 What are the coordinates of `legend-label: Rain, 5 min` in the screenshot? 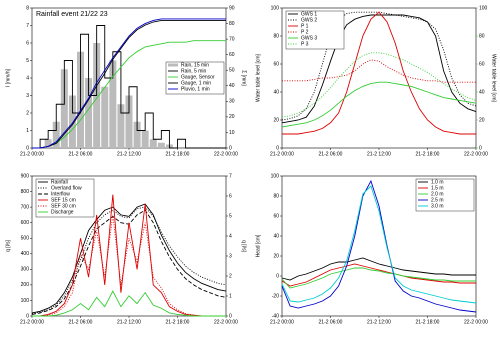 It's located at (194, 71).